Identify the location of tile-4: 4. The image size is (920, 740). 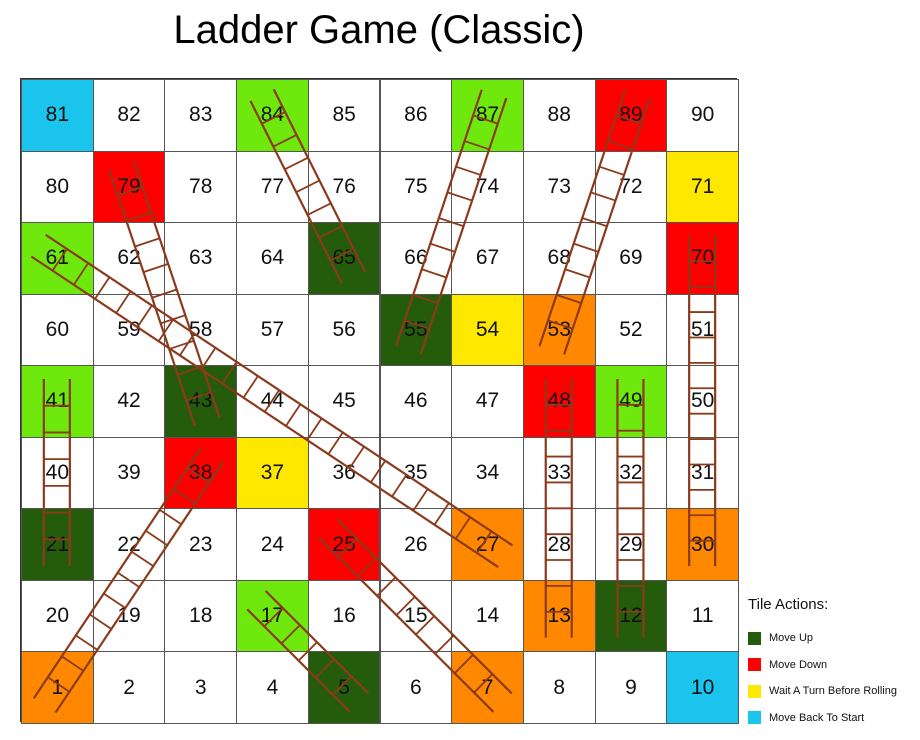
(272, 687).